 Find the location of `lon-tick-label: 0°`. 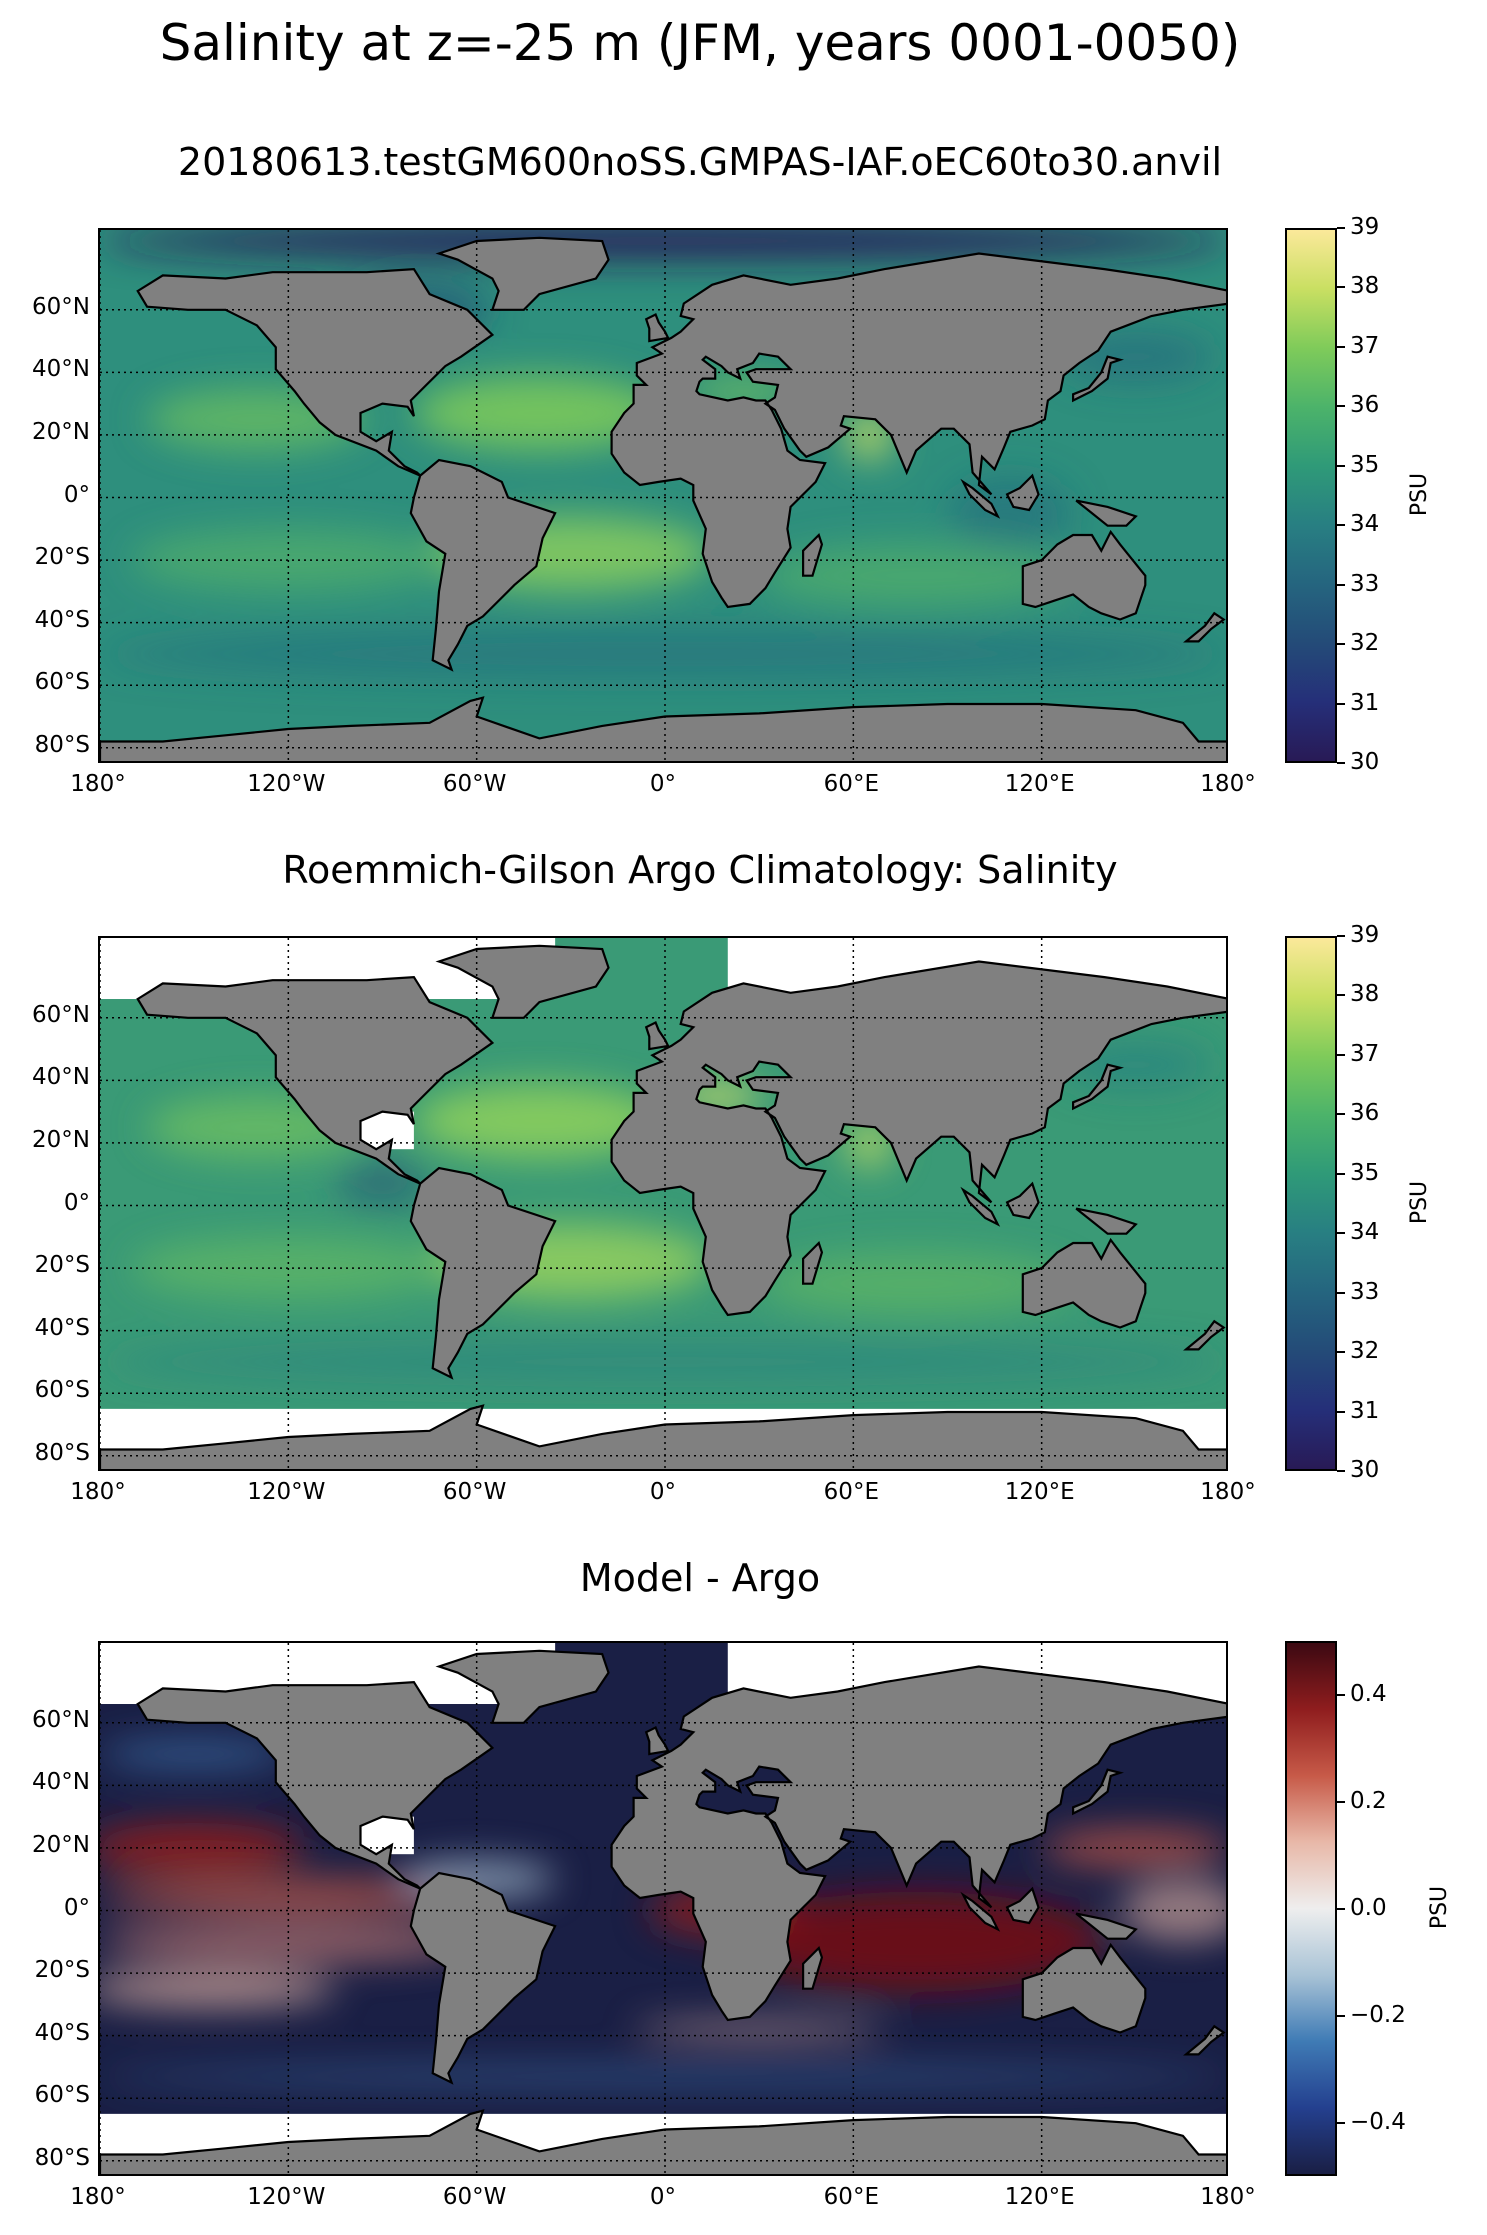

lon-tick-label: 0° is located at coordinates (663, 2197).